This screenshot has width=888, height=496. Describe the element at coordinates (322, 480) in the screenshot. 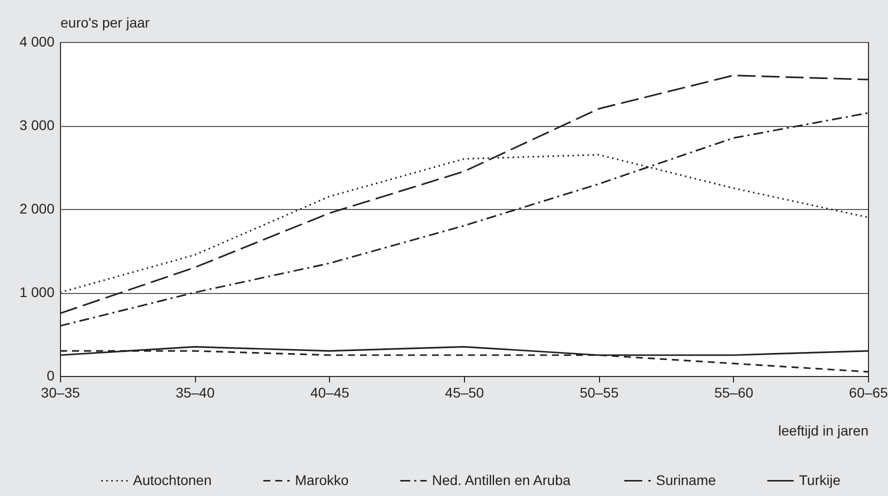

I see `legend-label: Marokko` at that location.